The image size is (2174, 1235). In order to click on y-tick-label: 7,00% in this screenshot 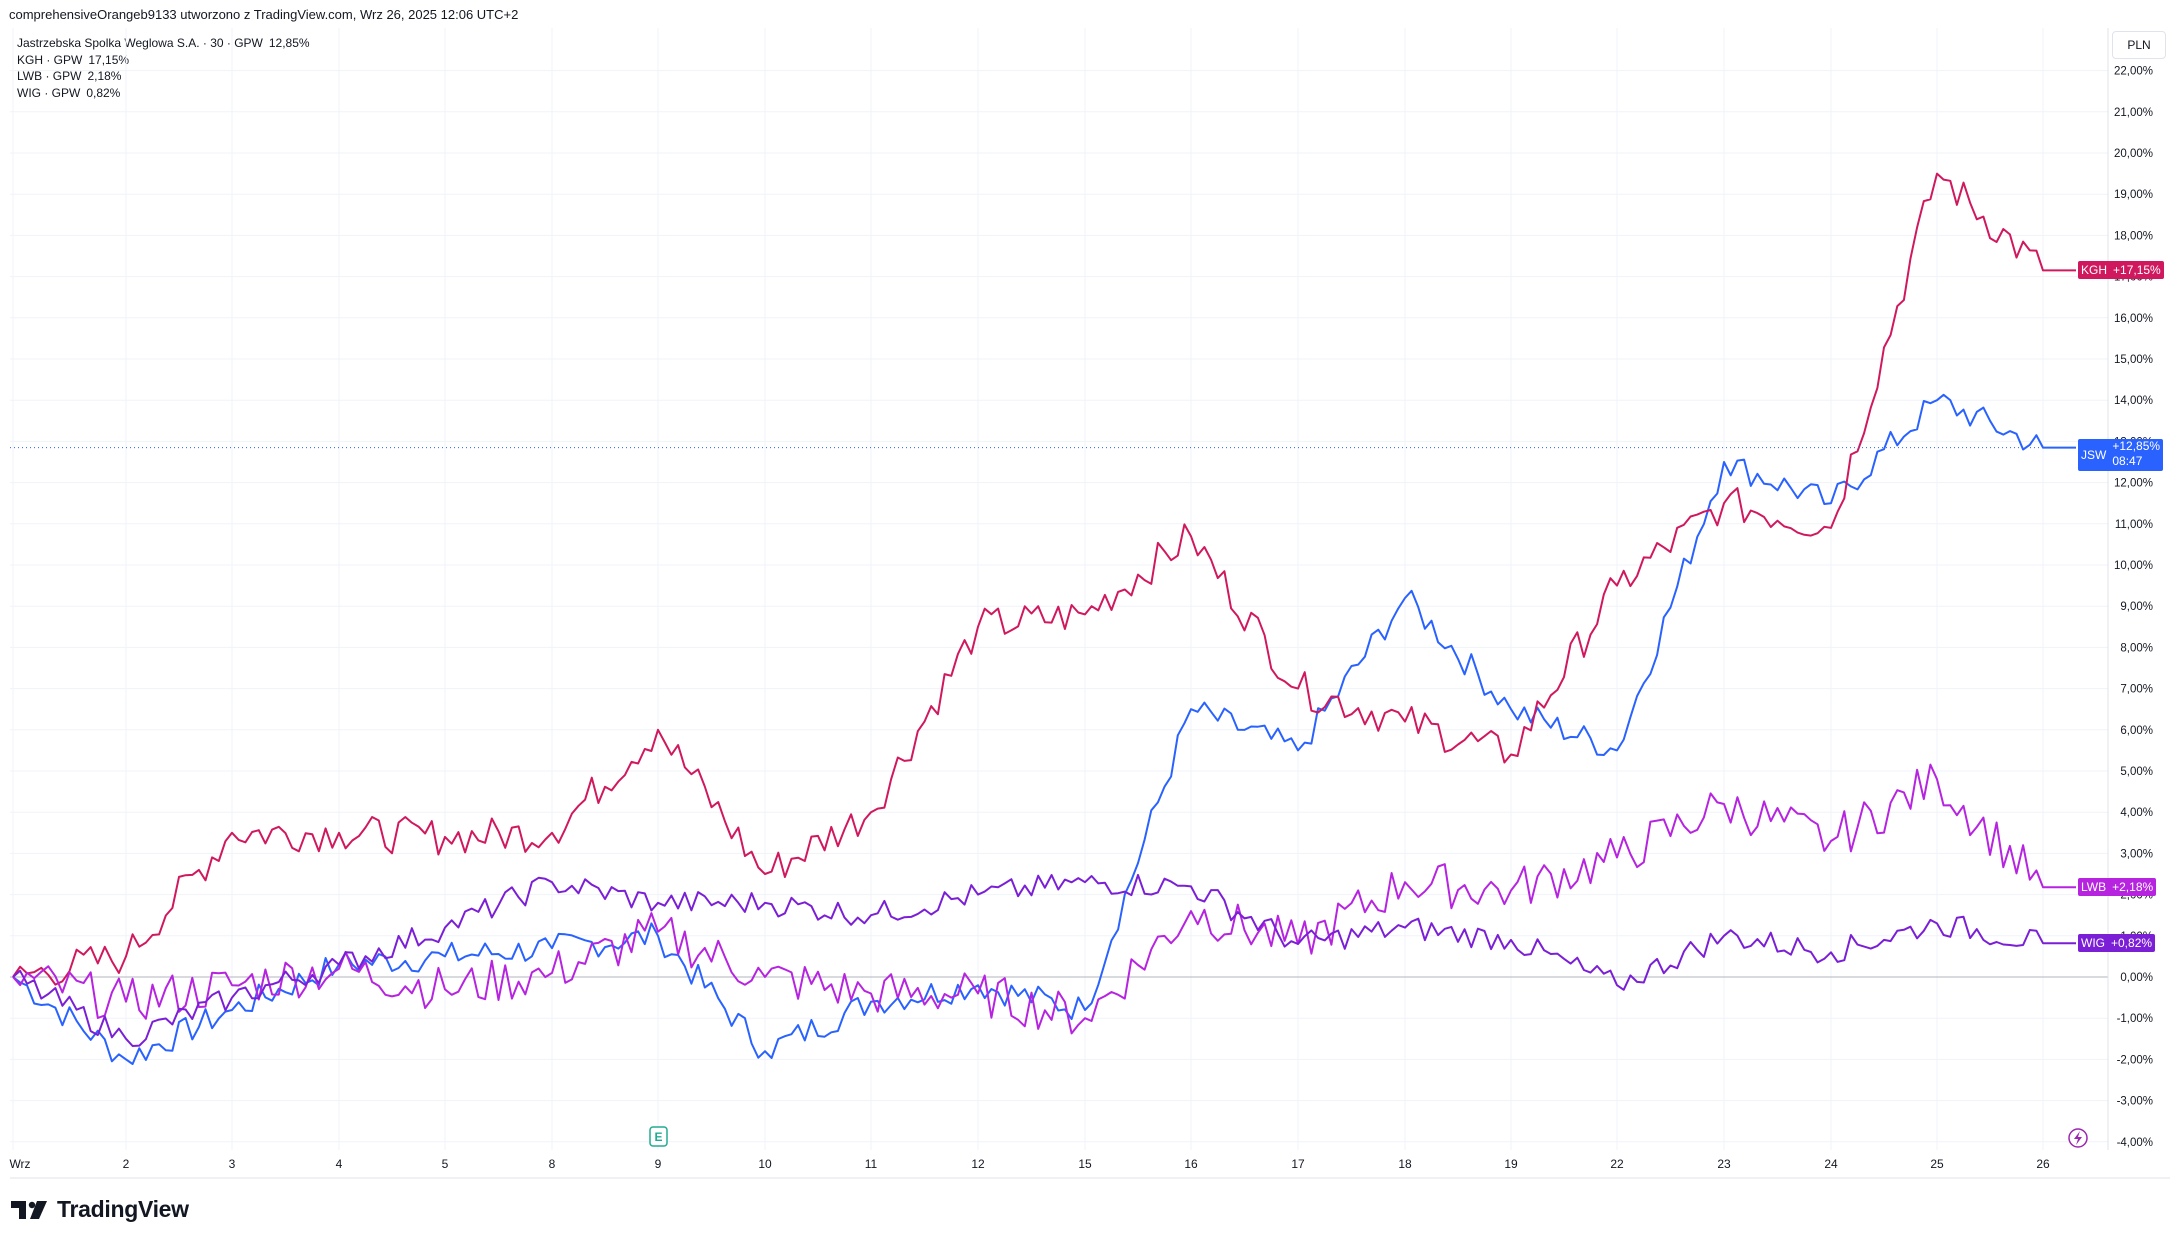, I will do `click(2136, 690)`.